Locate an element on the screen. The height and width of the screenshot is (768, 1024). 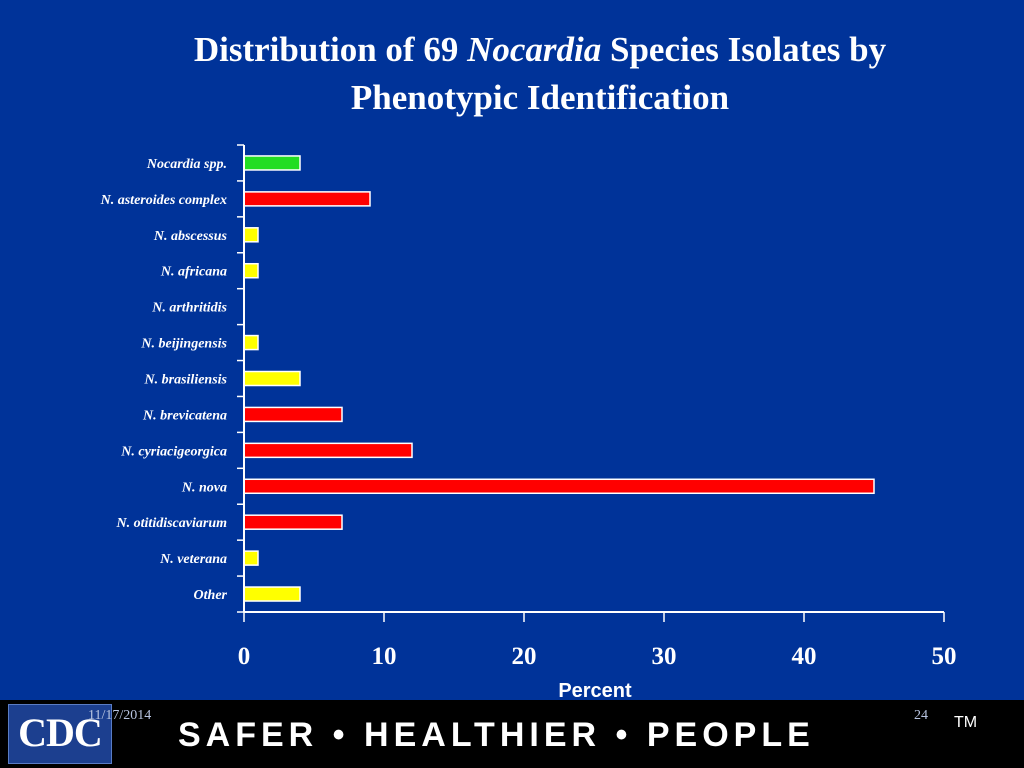
title-part2: Species Isolates by is located at coordinates (744, 49).